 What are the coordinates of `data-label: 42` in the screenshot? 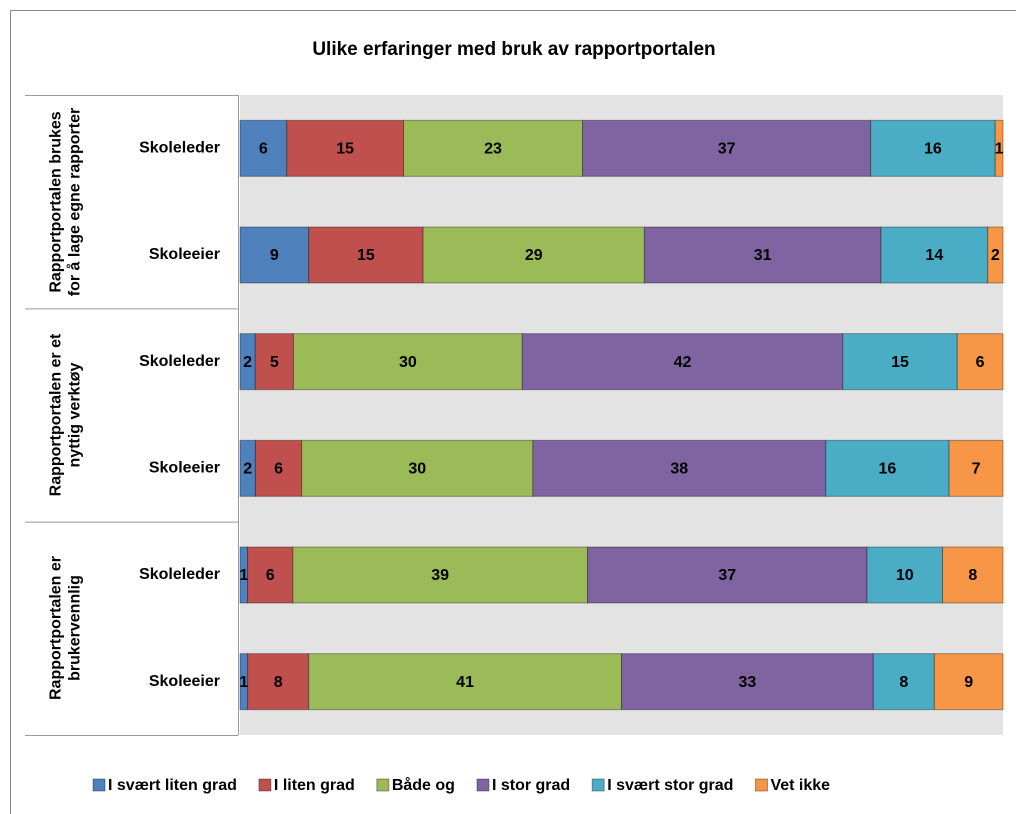 It's located at (683, 362).